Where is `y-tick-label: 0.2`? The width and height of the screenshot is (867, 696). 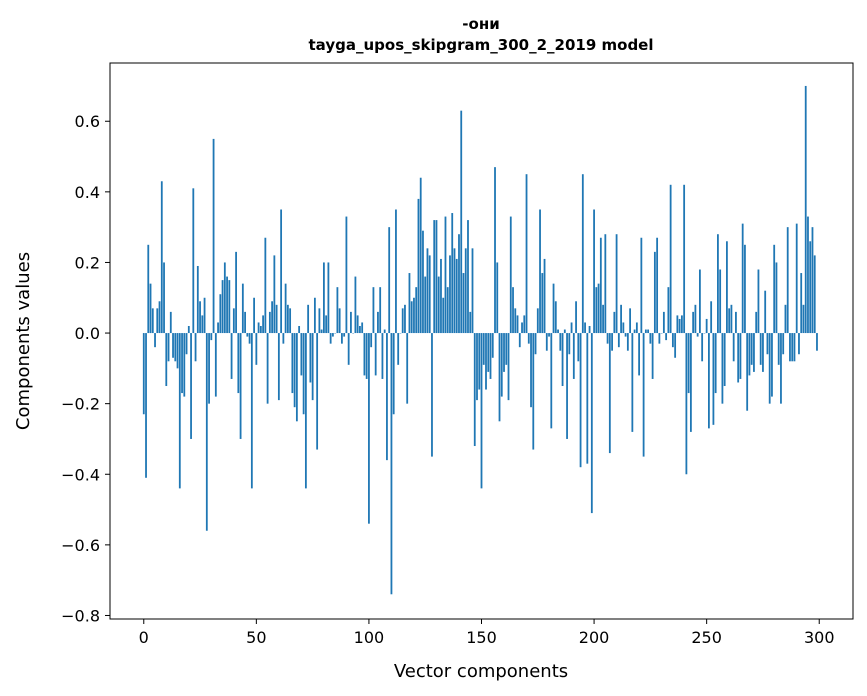 y-tick-label: 0.2 is located at coordinates (87, 262).